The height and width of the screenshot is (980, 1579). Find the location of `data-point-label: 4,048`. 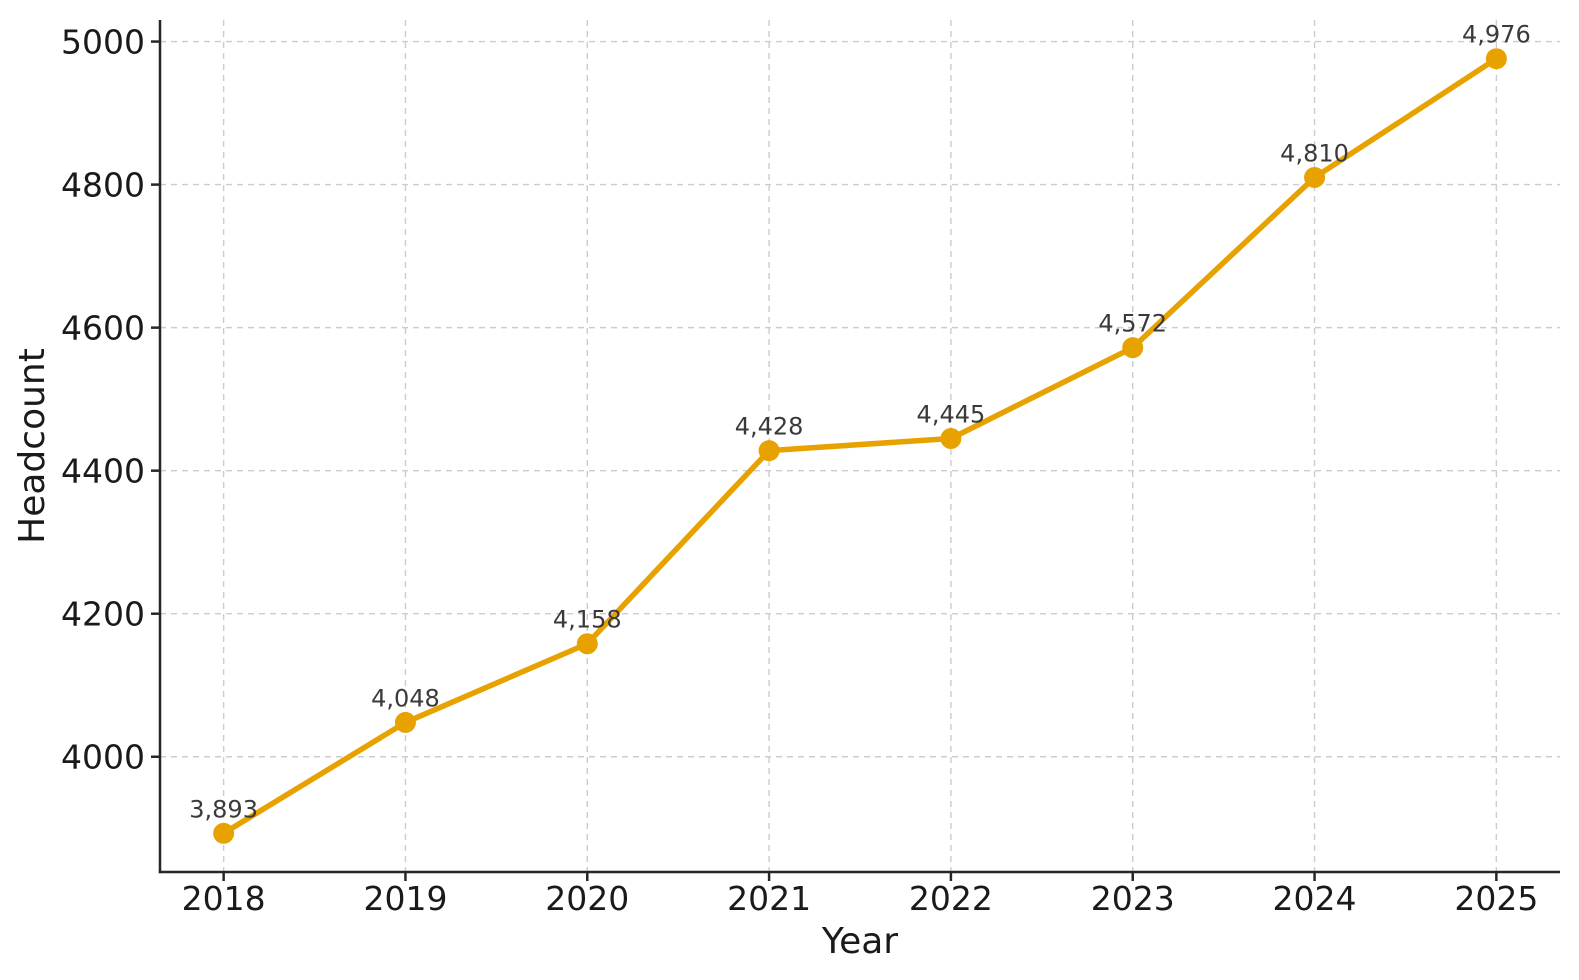

data-point-label: 4,048 is located at coordinates (405, 698).